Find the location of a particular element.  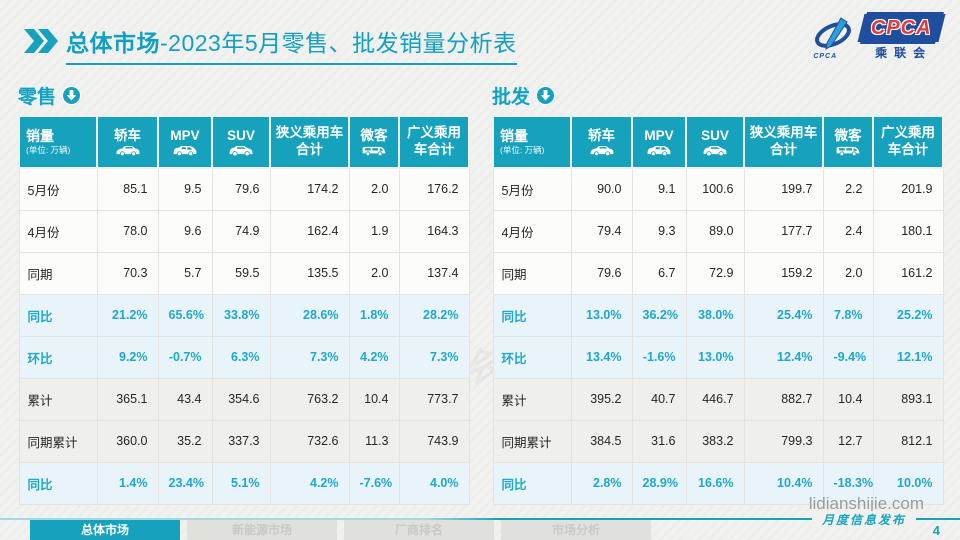

cell-value: 35.2 is located at coordinates (185, 441).